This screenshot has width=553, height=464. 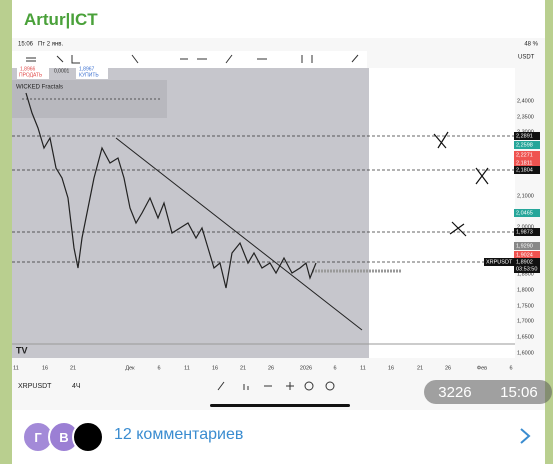 I want to click on time-tick: 2026, so click(x=306, y=368).